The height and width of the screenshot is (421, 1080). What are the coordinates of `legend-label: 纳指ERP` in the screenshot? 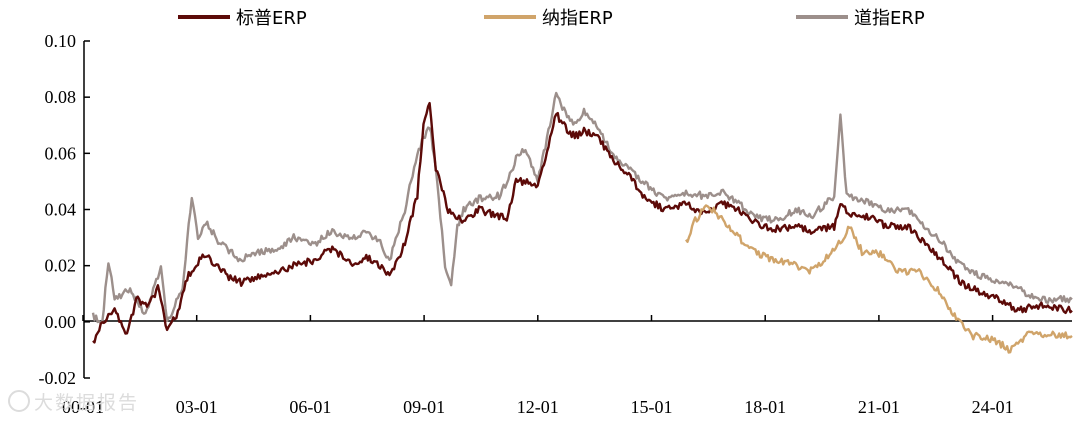 It's located at (577, 18).